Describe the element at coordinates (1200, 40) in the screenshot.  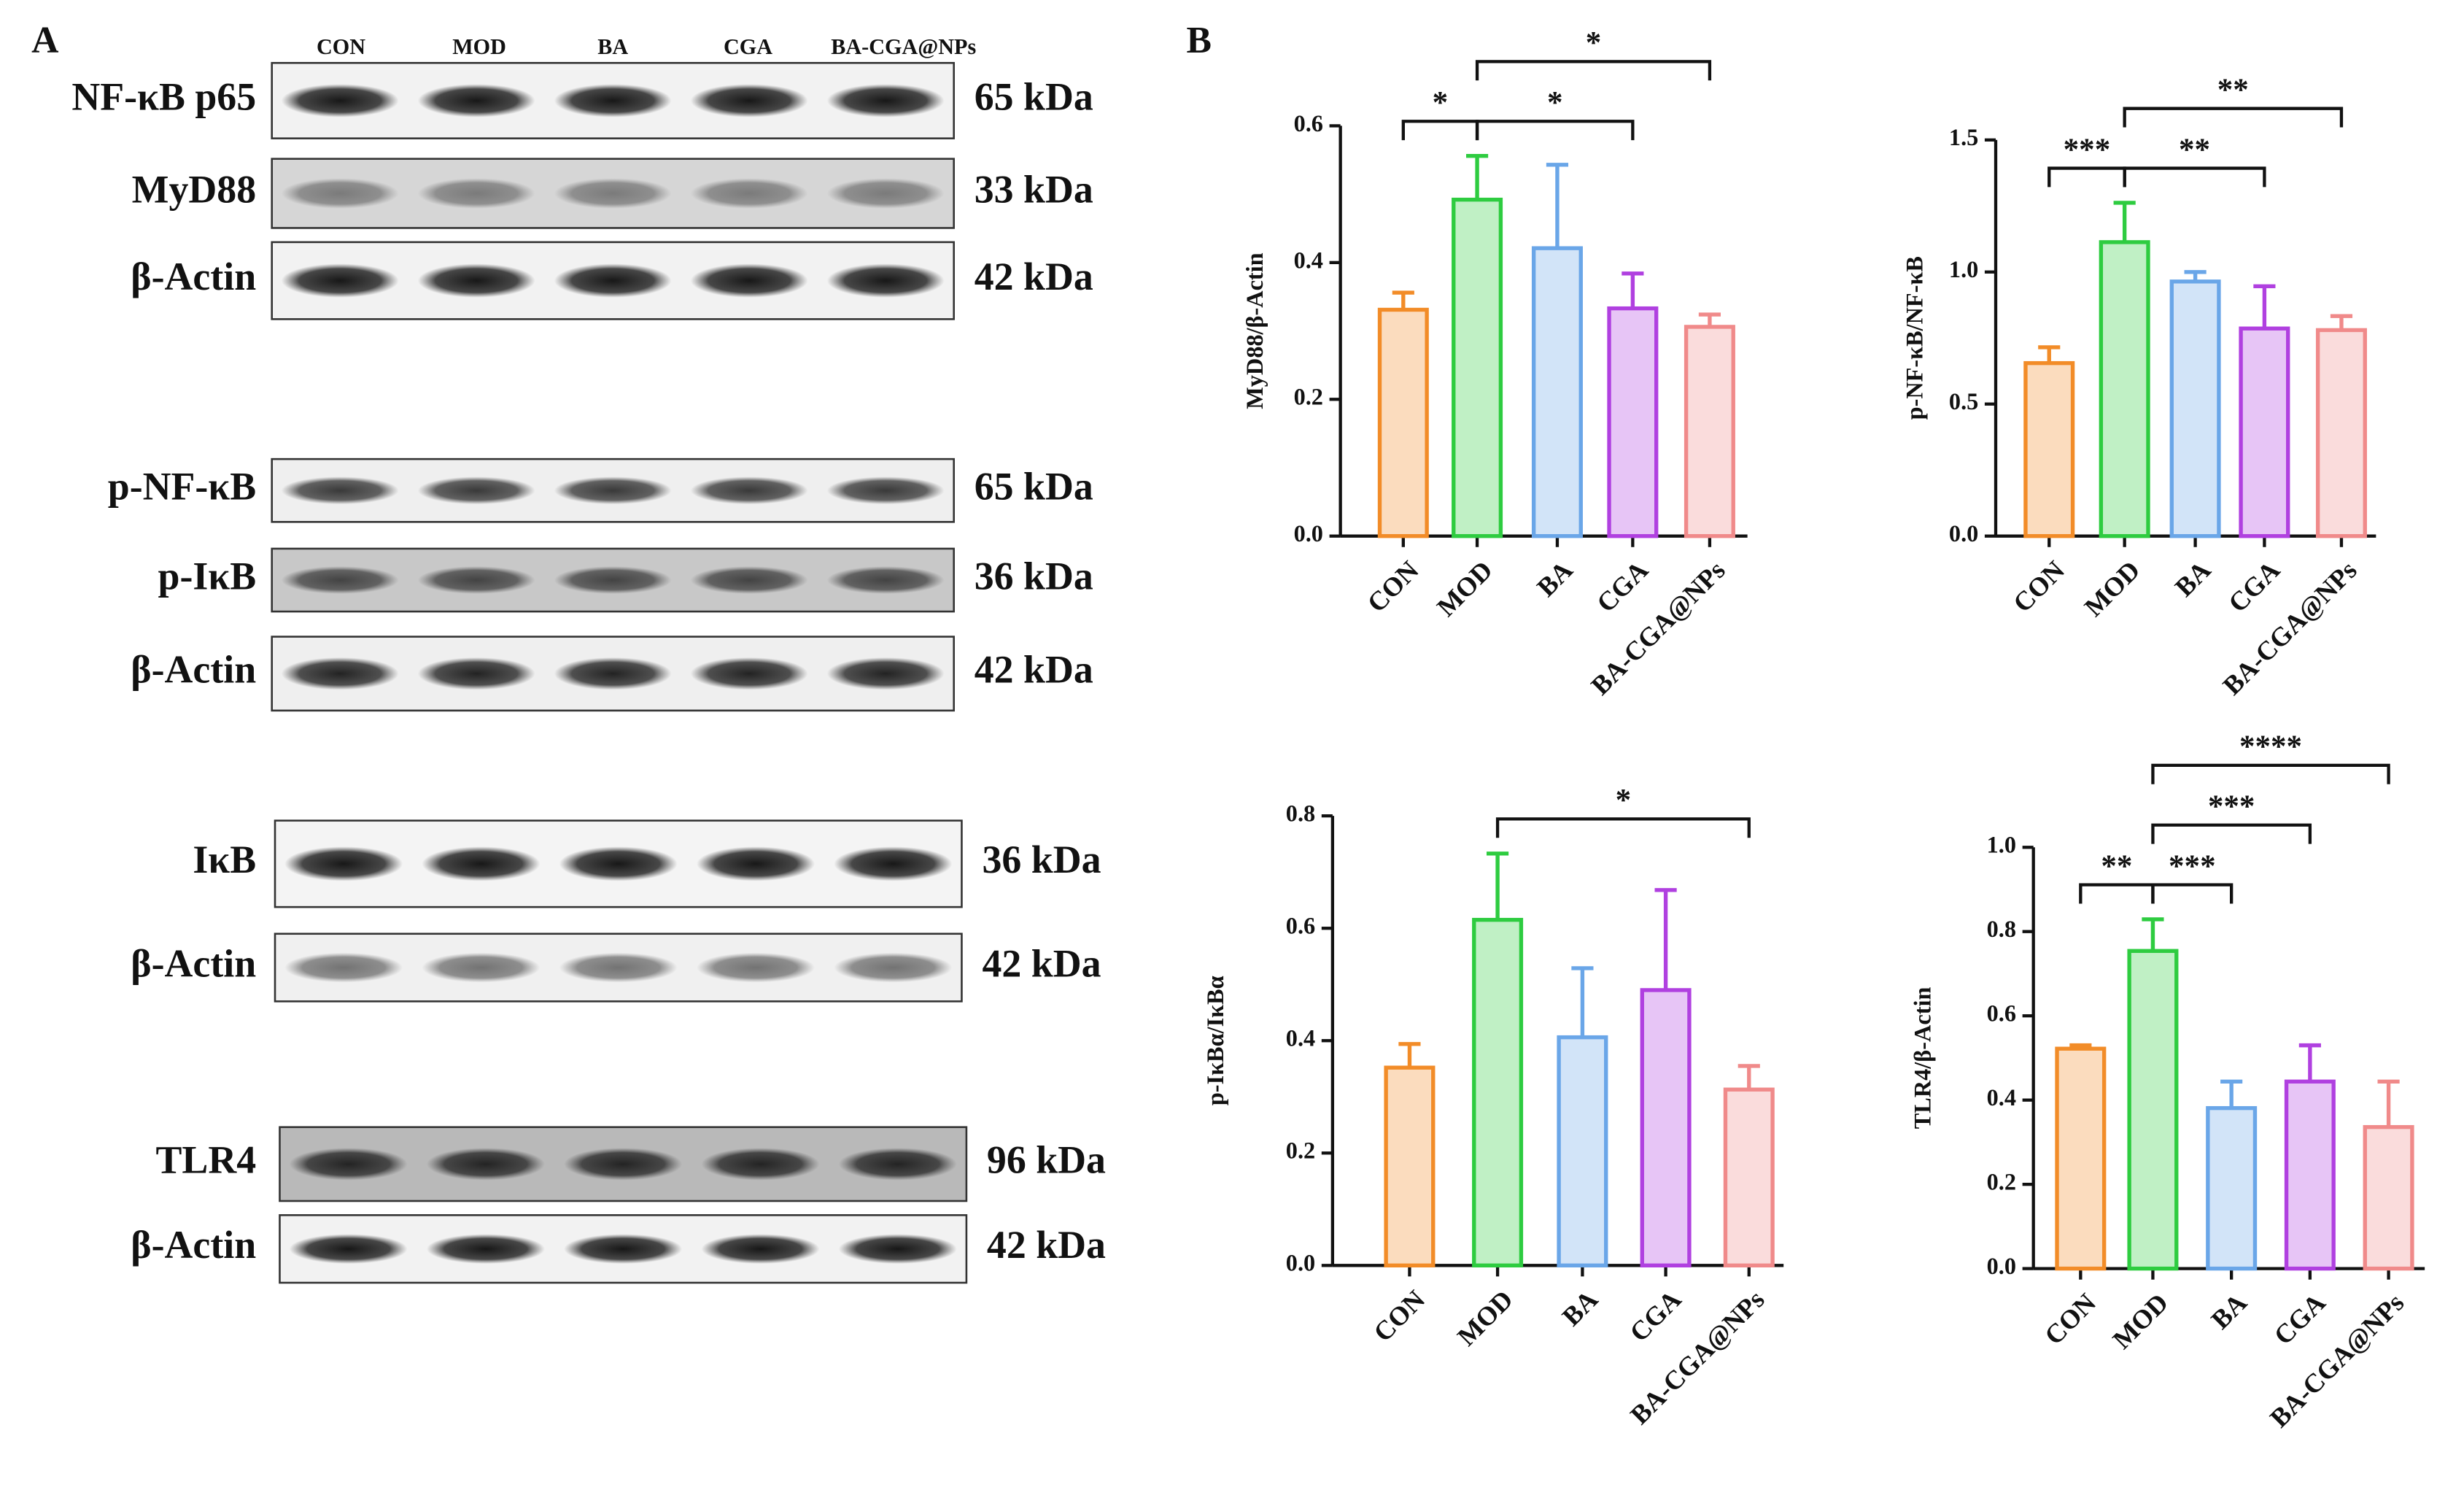
I see `panel-label: B` at that location.